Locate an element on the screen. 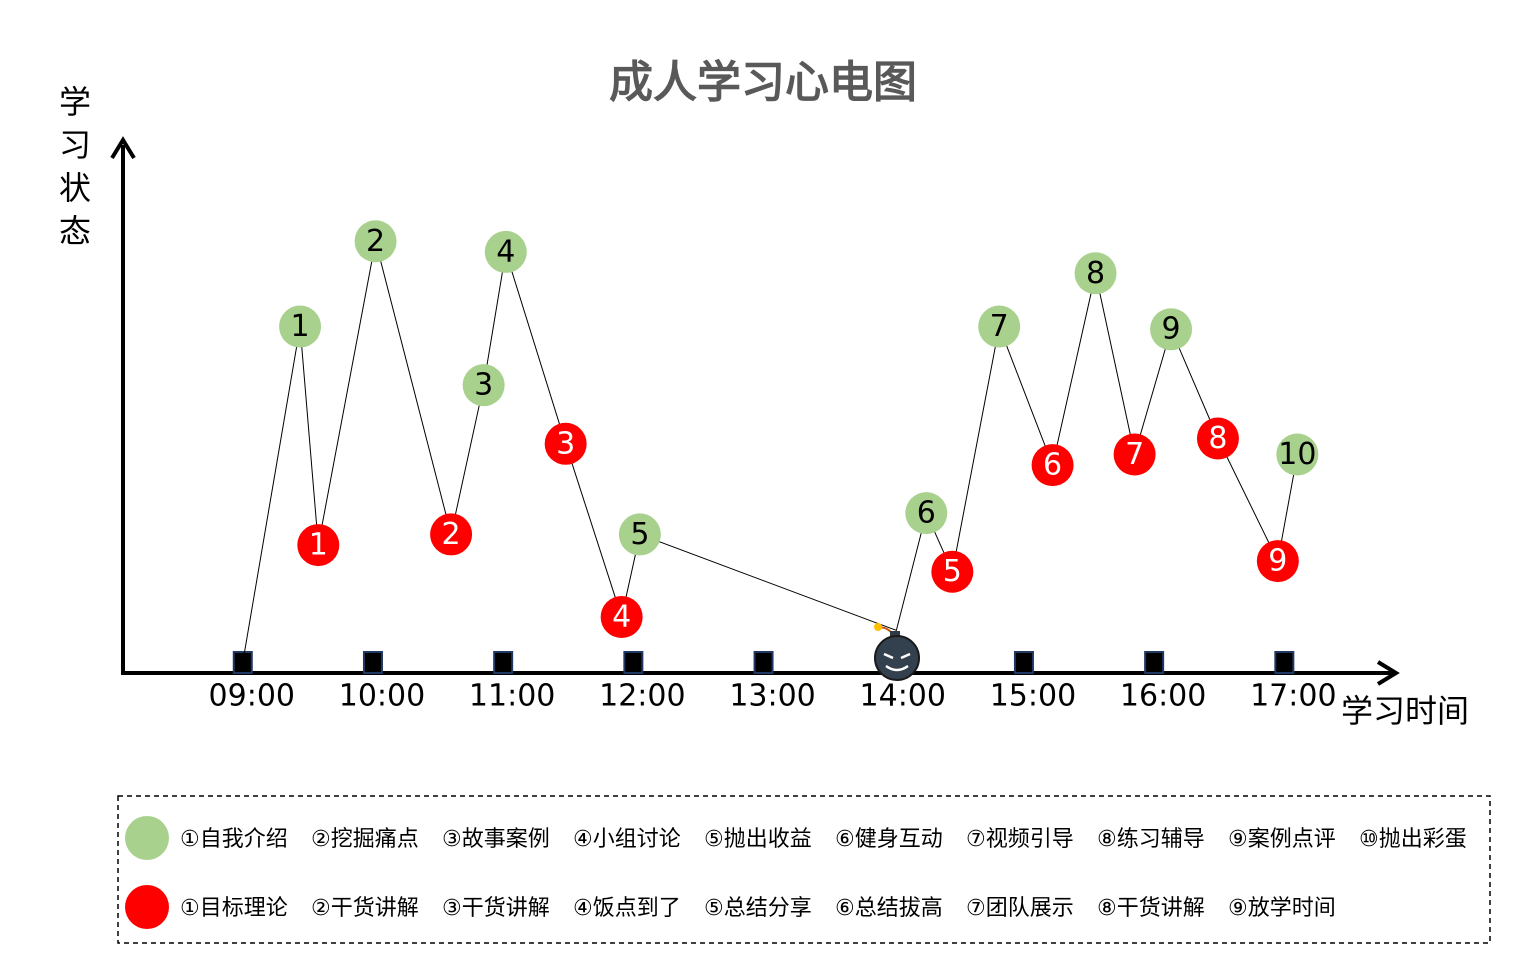  x-tick-label: 11:00 is located at coordinates (512, 696).